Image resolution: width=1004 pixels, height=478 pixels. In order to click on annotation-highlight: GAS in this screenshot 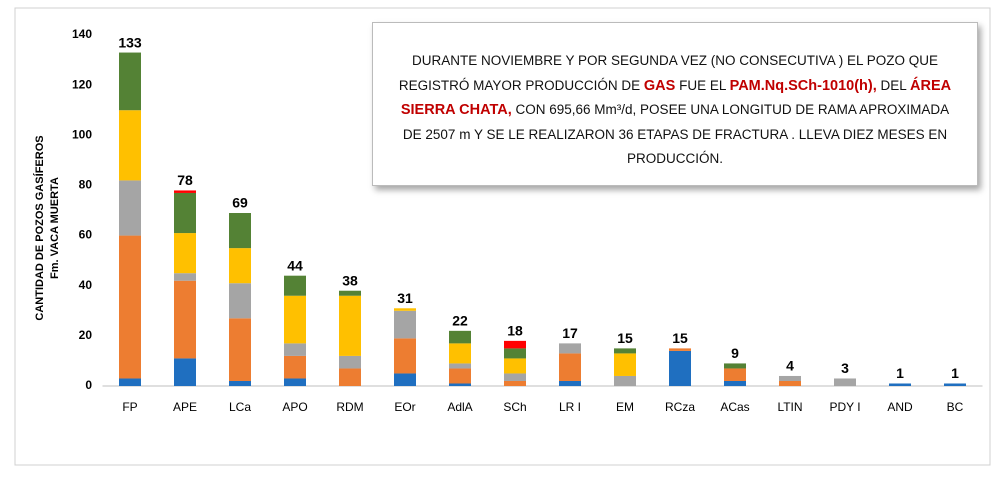, I will do `click(659, 85)`.